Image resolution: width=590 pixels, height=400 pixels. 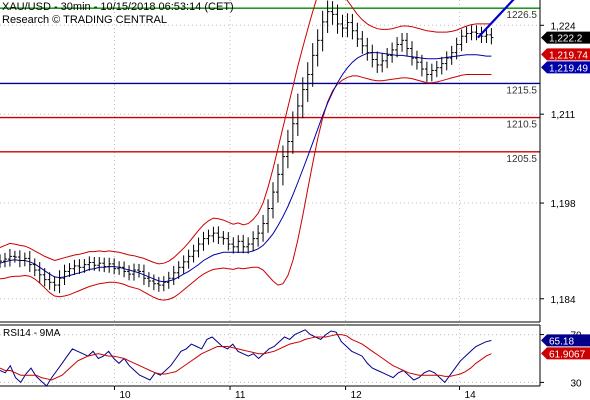 I want to click on time-tick-label: 12, so click(x=357, y=395).